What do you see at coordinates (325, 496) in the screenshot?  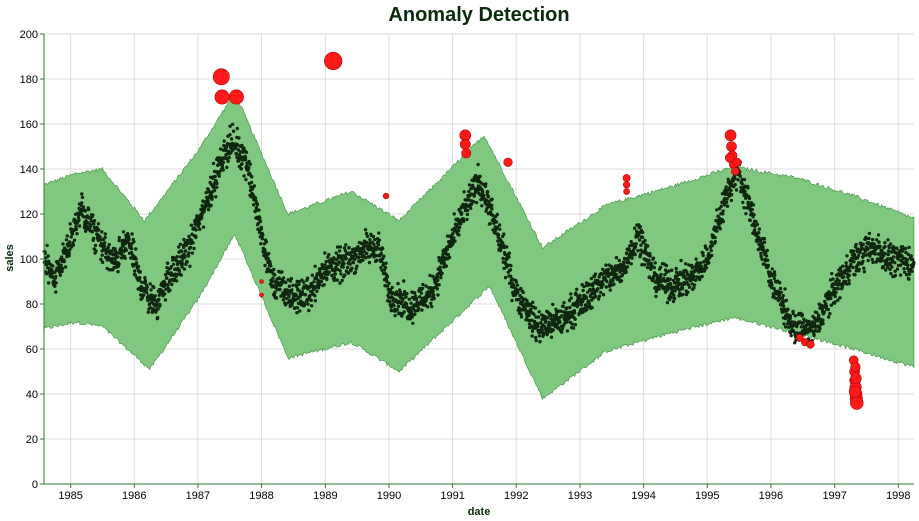 I see `x-tick-label: 1989` at bounding box center [325, 496].